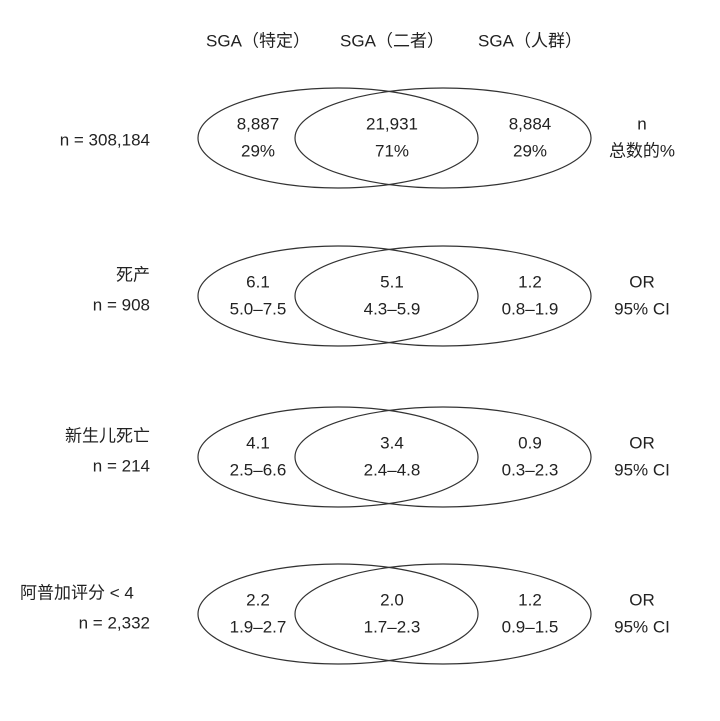 The width and height of the screenshot is (720, 721). I want to click on cell-left: 4.1, so click(258, 442).